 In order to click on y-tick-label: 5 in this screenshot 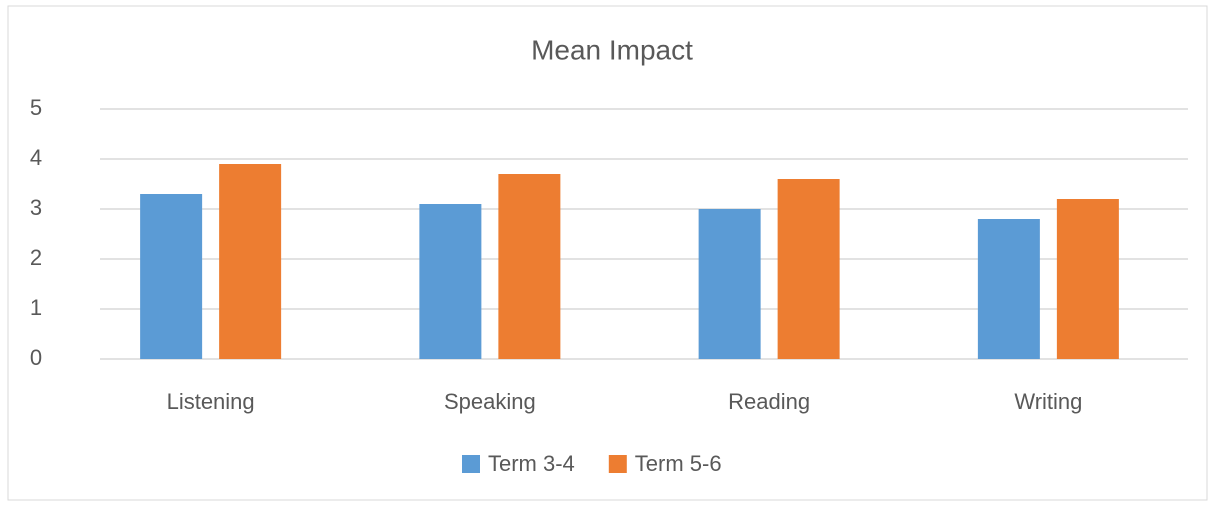, I will do `click(36, 107)`.